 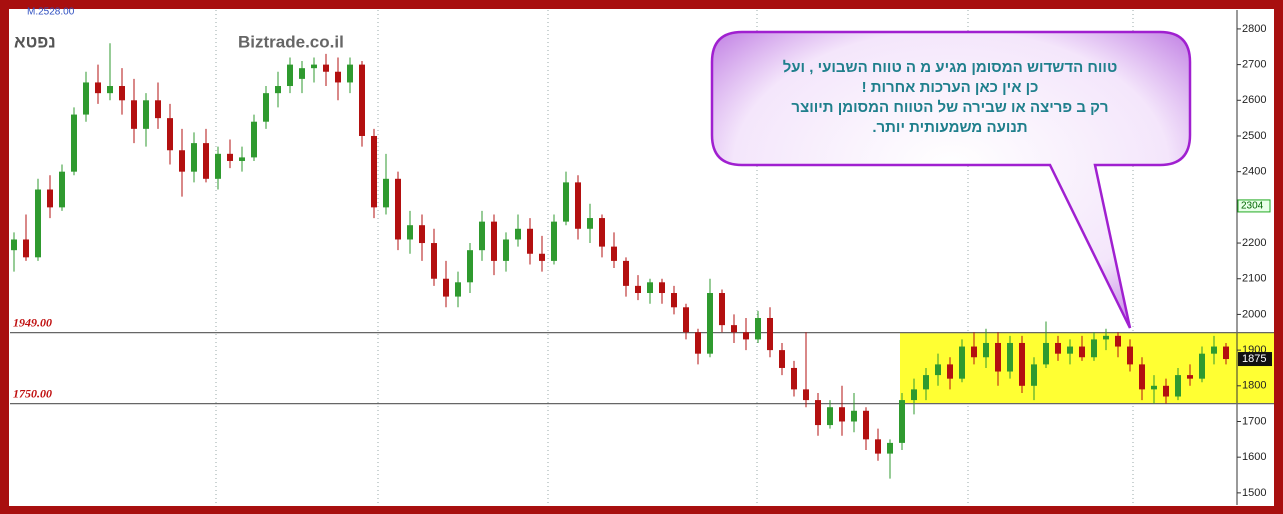 I want to click on level-label: 1750.00, so click(x=32, y=393).